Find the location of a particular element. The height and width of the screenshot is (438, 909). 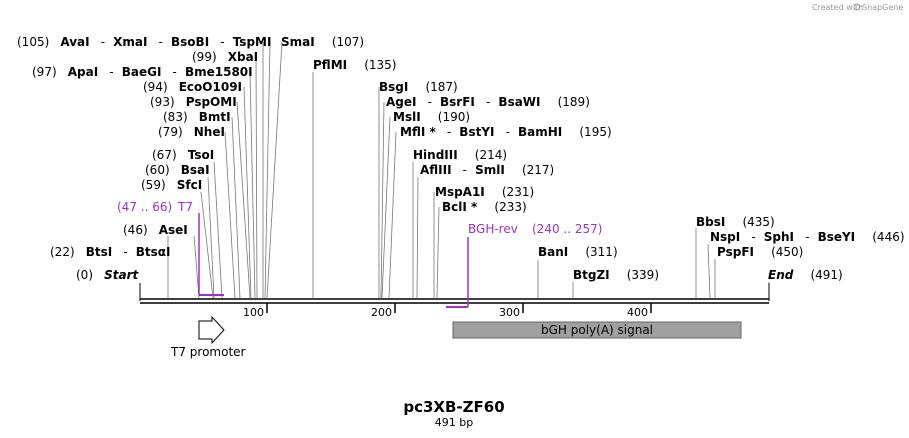

site-xbai-group: (99) XbaI is located at coordinates (225, 55).